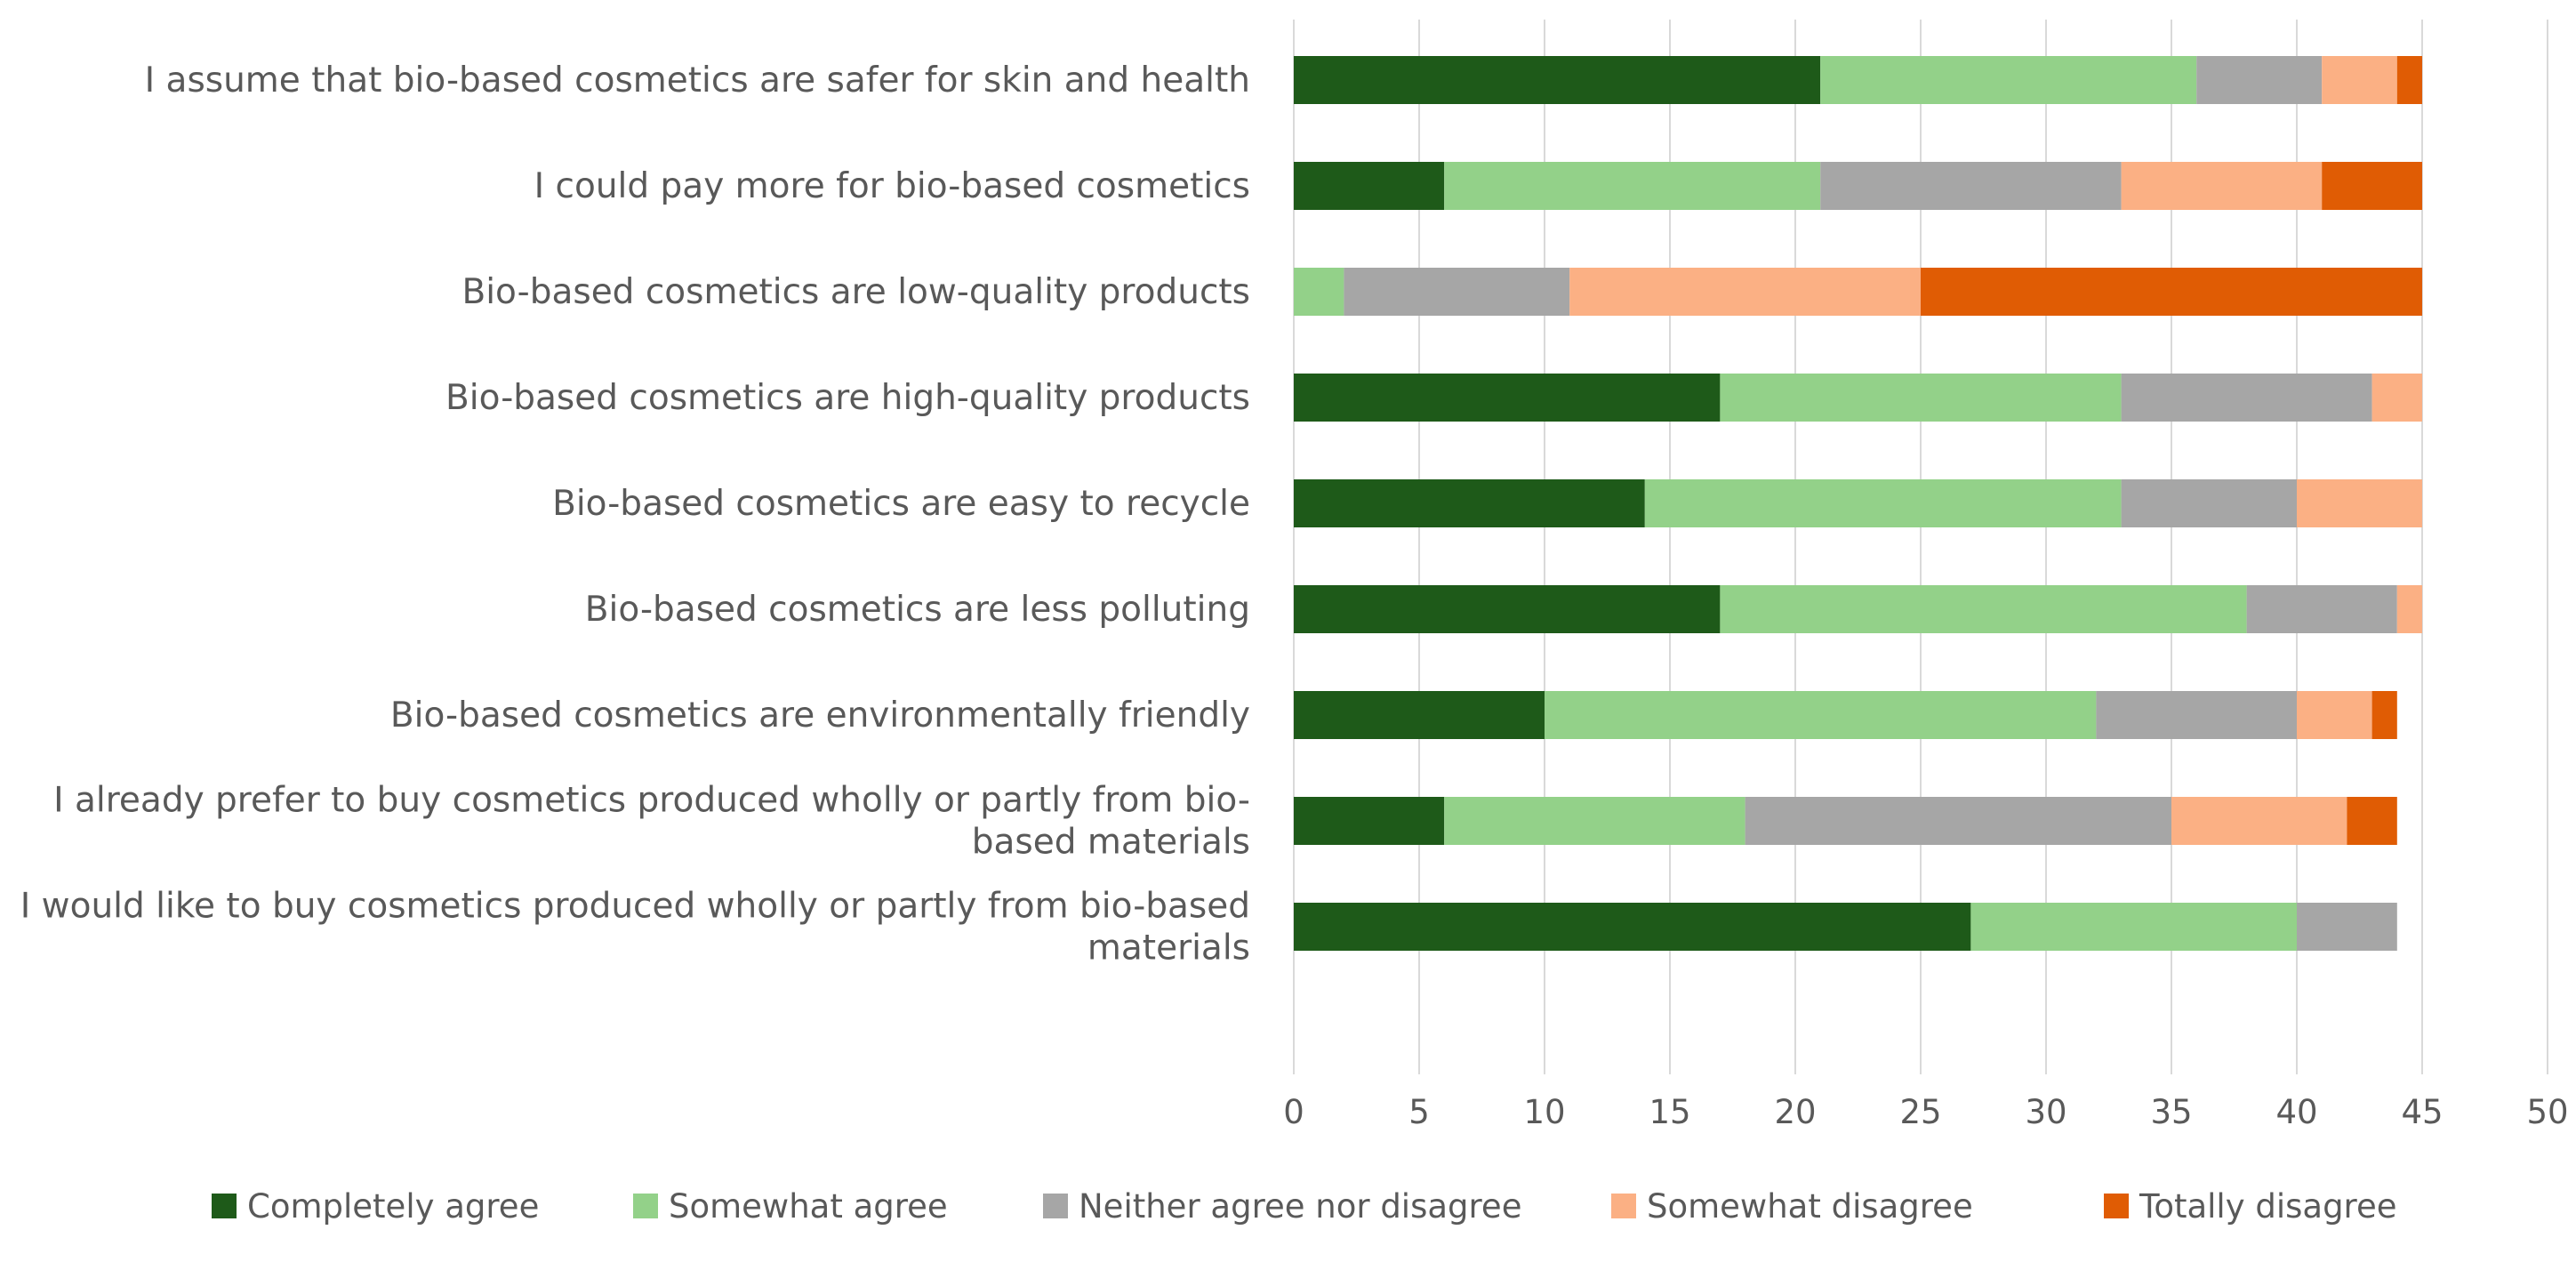 Image resolution: width=2576 pixels, height=1262 pixels. I want to click on x-tick-label: 35, so click(2171, 1112).